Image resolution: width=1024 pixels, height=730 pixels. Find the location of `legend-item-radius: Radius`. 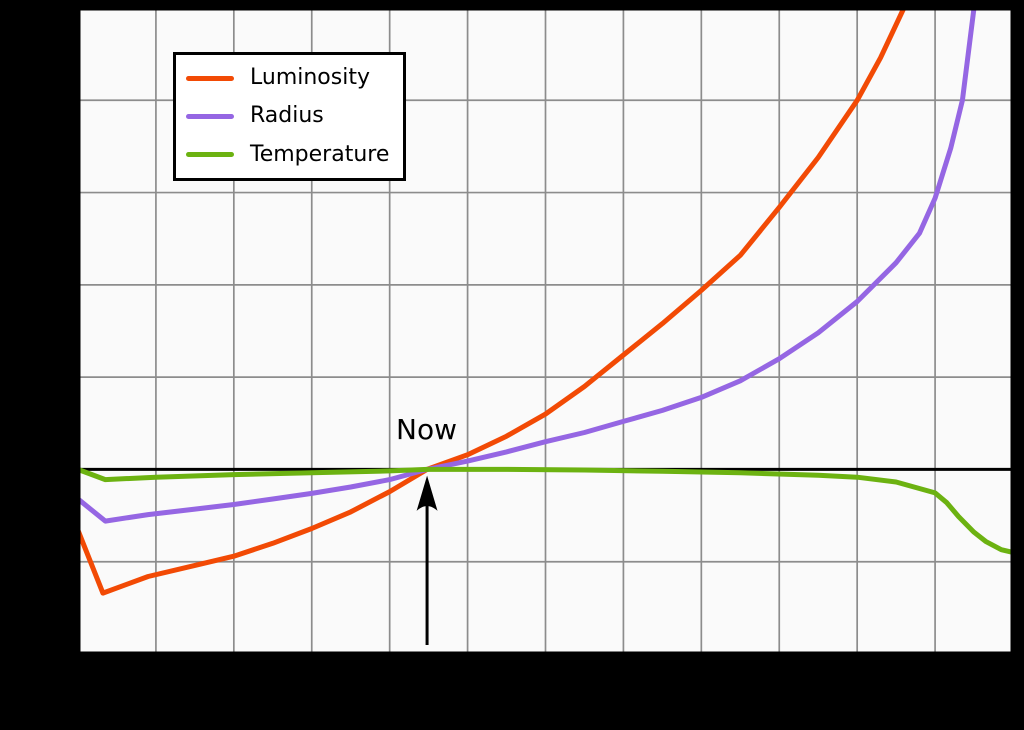

legend-item-radius: Radius is located at coordinates (289, 116).